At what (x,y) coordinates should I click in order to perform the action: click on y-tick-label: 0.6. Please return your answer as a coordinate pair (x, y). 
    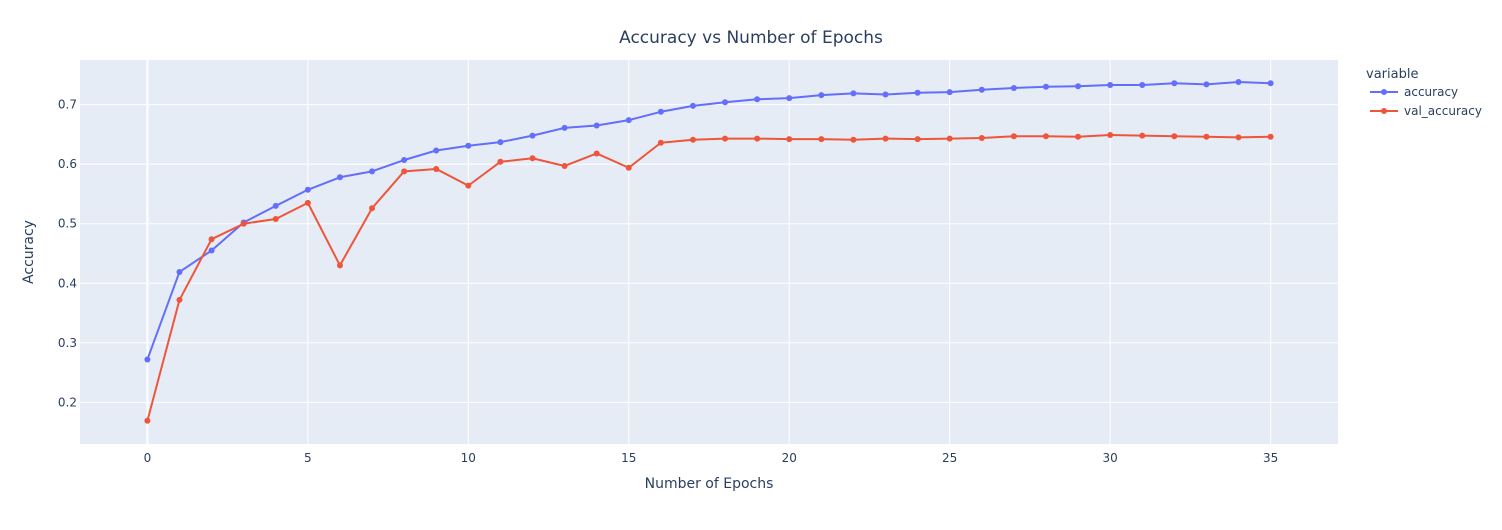
    Looking at the image, I should click on (67, 164).